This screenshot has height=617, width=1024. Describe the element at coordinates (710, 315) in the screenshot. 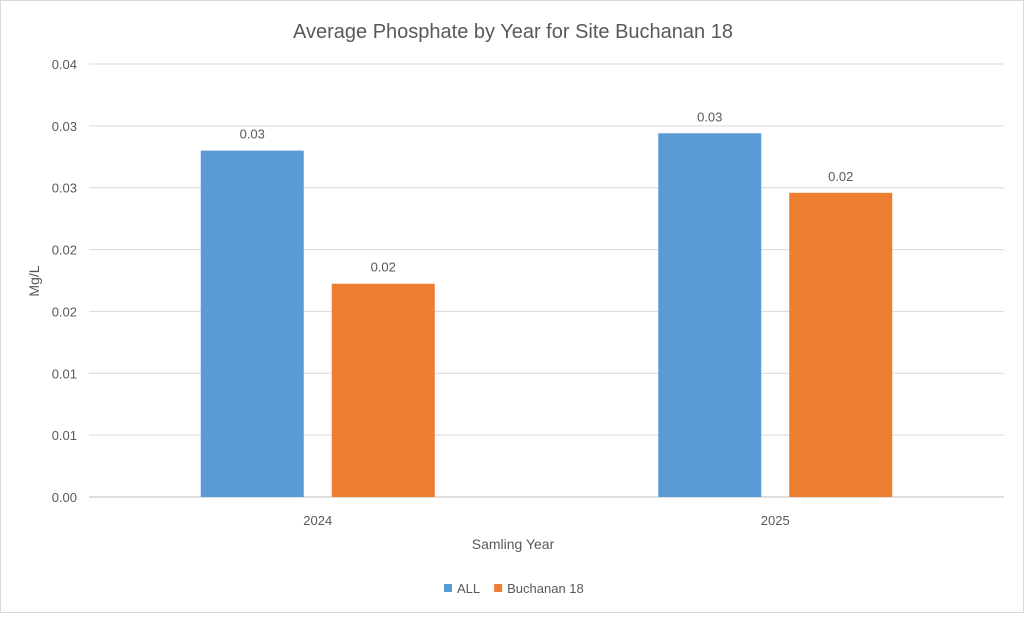

I see `bar-all-2025` at that location.